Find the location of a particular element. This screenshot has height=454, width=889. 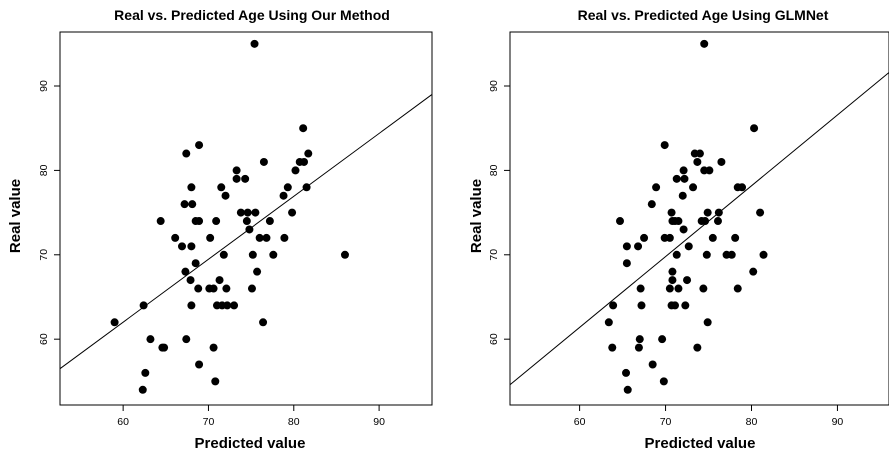

y-tick-label: 80 is located at coordinates (494, 170).